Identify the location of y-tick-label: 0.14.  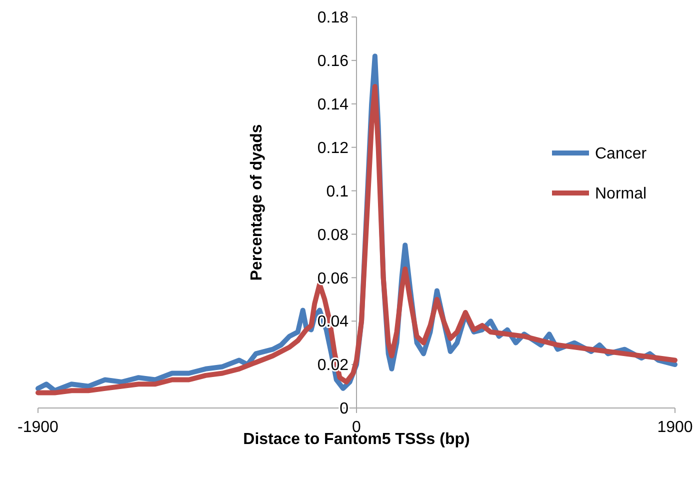
(333, 105).